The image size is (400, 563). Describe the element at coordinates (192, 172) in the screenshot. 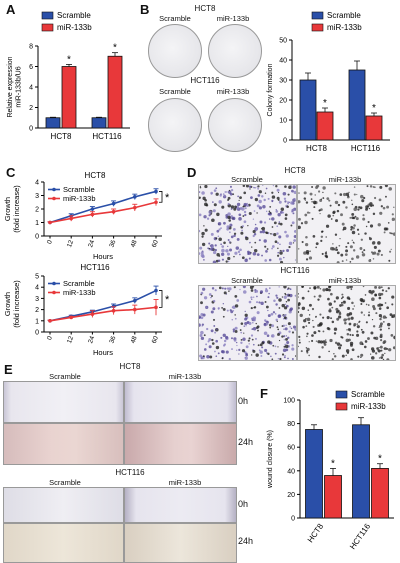

I see `panel-label-d: D` at that location.